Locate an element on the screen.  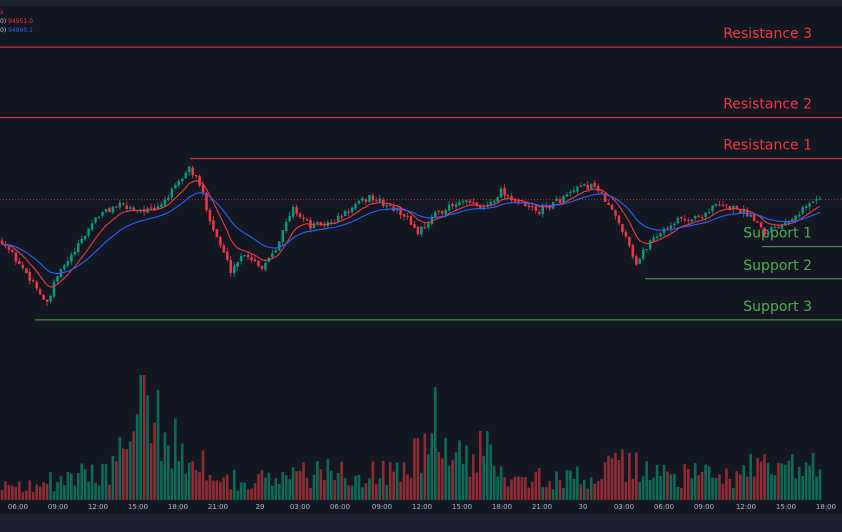
time-tick-label: 06:00 is located at coordinates (340, 507).